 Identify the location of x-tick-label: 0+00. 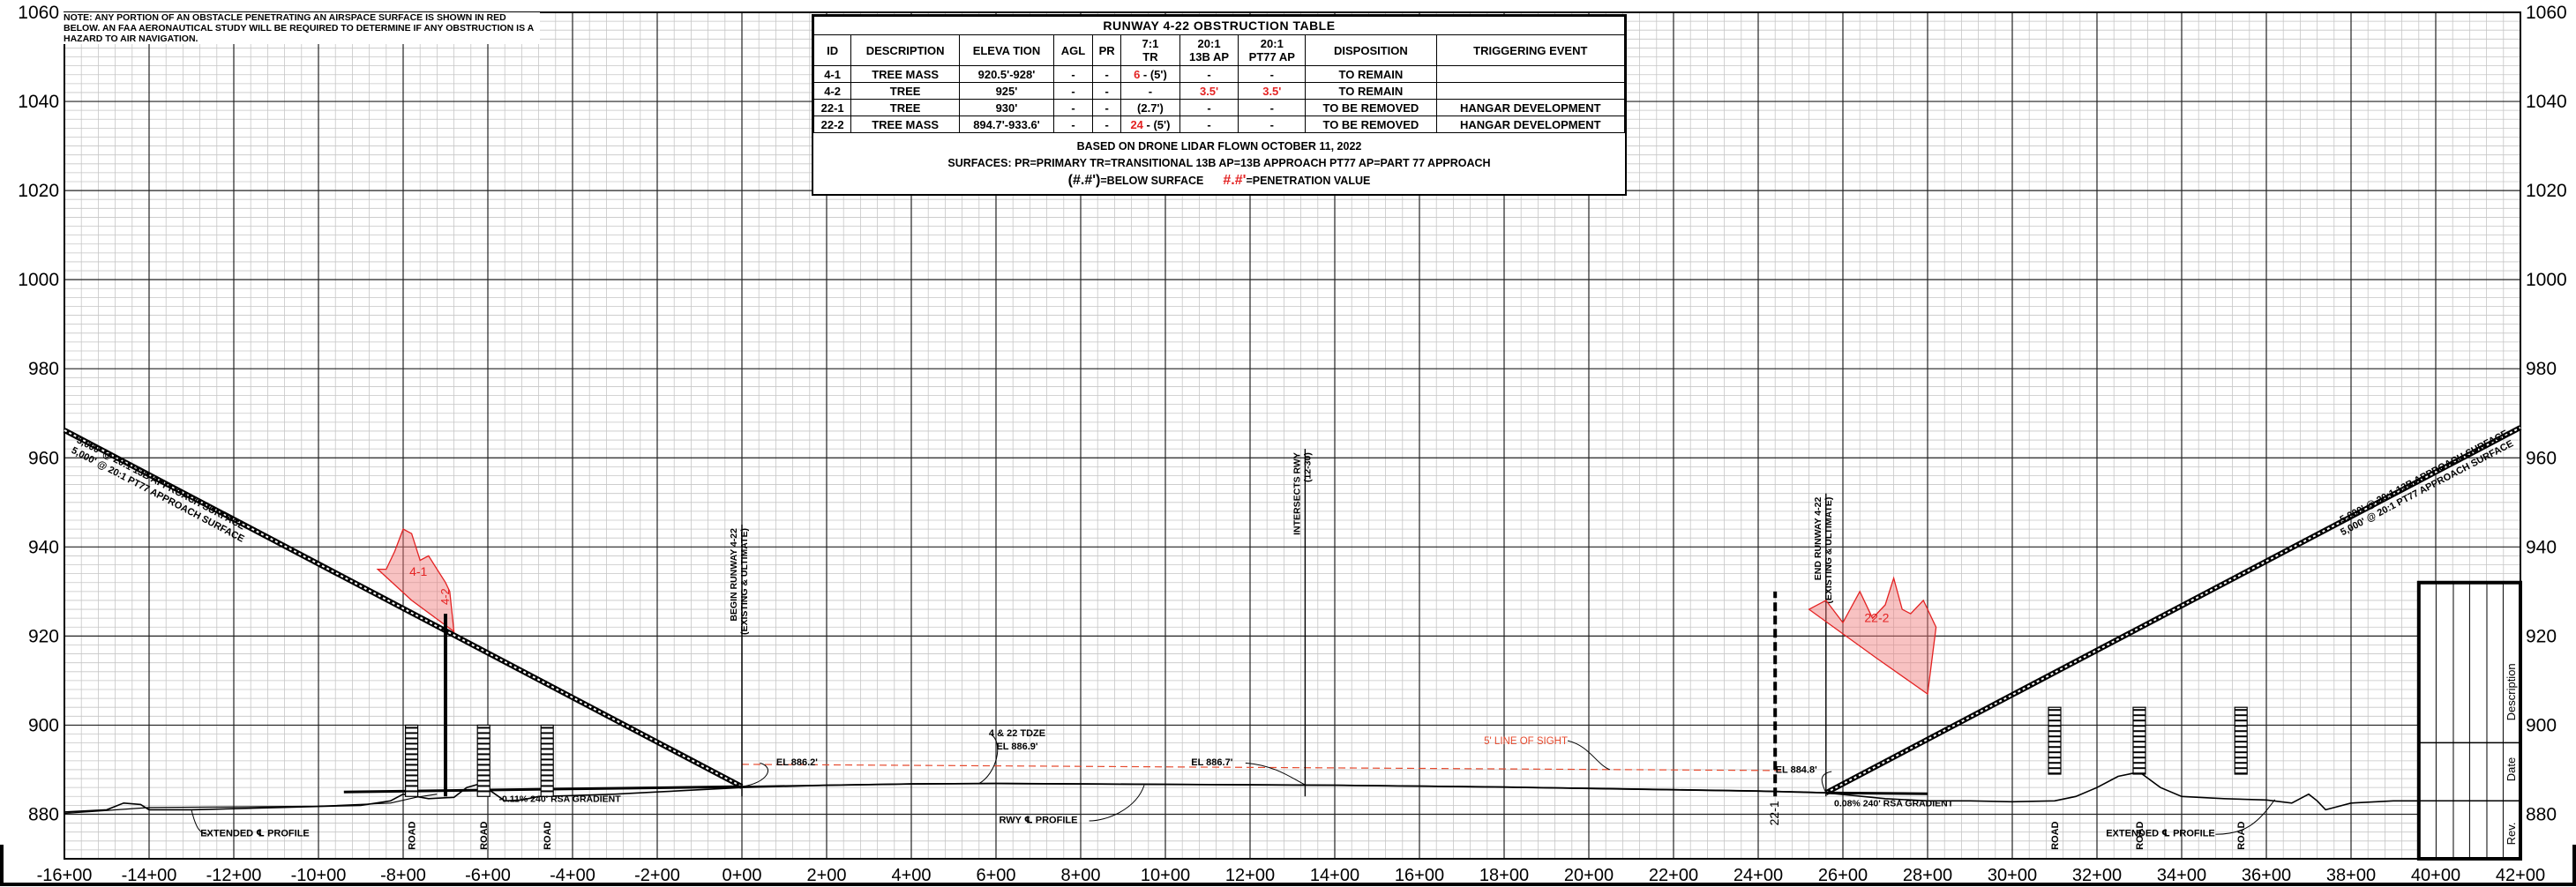
(742, 876).